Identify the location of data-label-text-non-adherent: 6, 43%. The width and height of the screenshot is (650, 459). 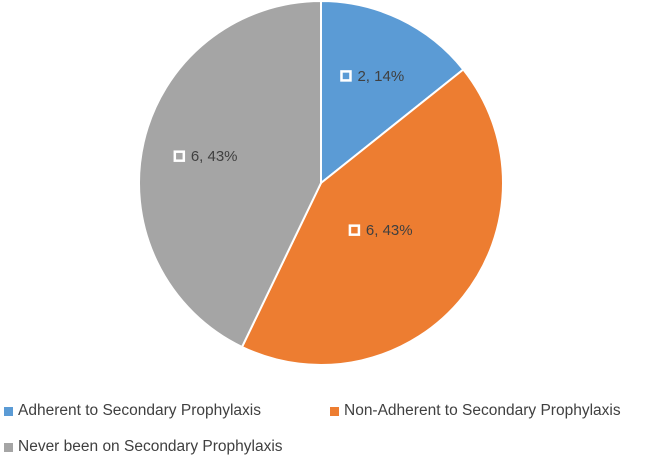
(389, 230).